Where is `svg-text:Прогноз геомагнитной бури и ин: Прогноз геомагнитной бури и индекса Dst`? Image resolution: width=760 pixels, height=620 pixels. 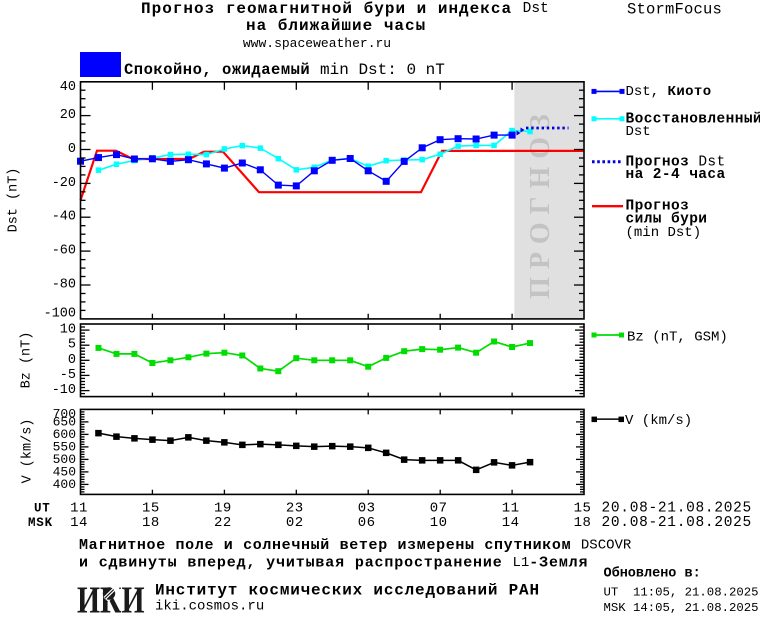
svg-text:Прогноз геомагнитной бури и ин: Прогноз геомагнитной бури и индекса Dst is located at coordinates (345, 9).